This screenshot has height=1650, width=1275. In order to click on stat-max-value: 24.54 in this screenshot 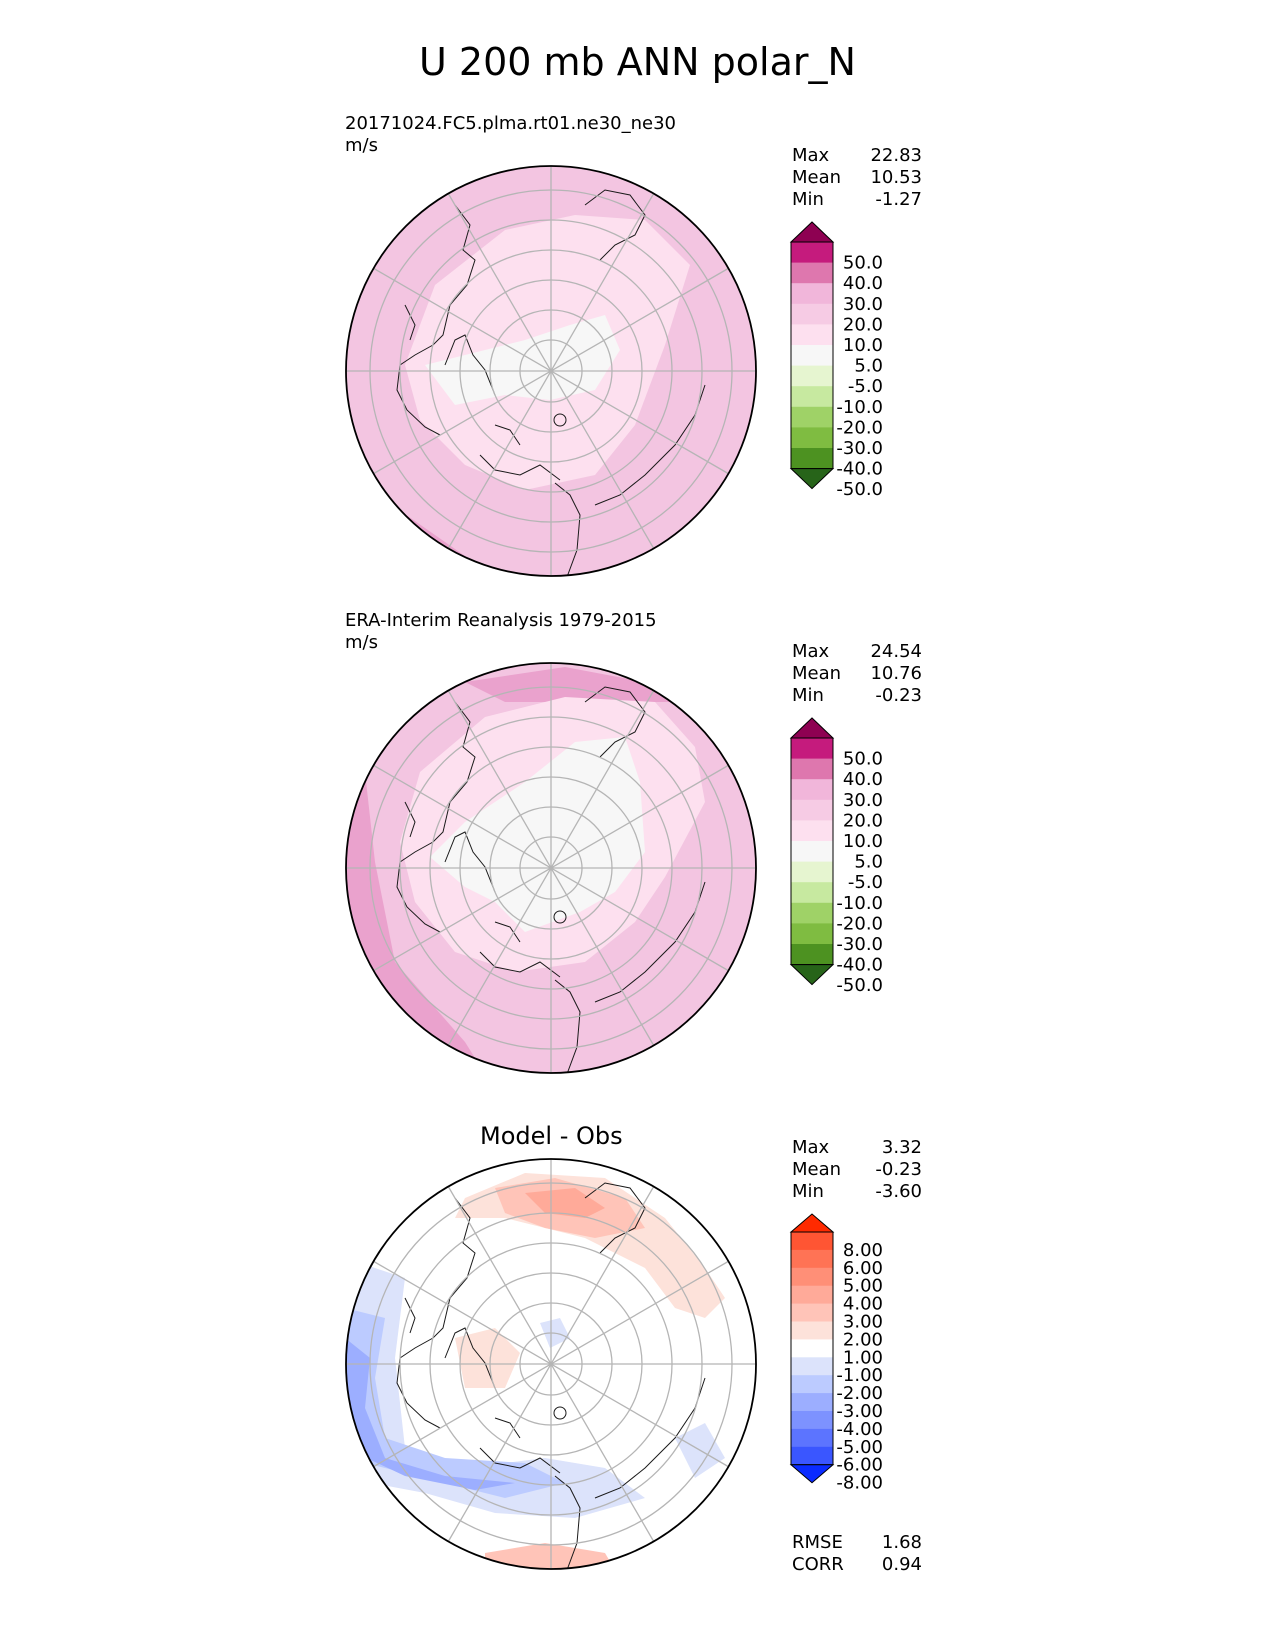, I will do `click(896, 651)`.